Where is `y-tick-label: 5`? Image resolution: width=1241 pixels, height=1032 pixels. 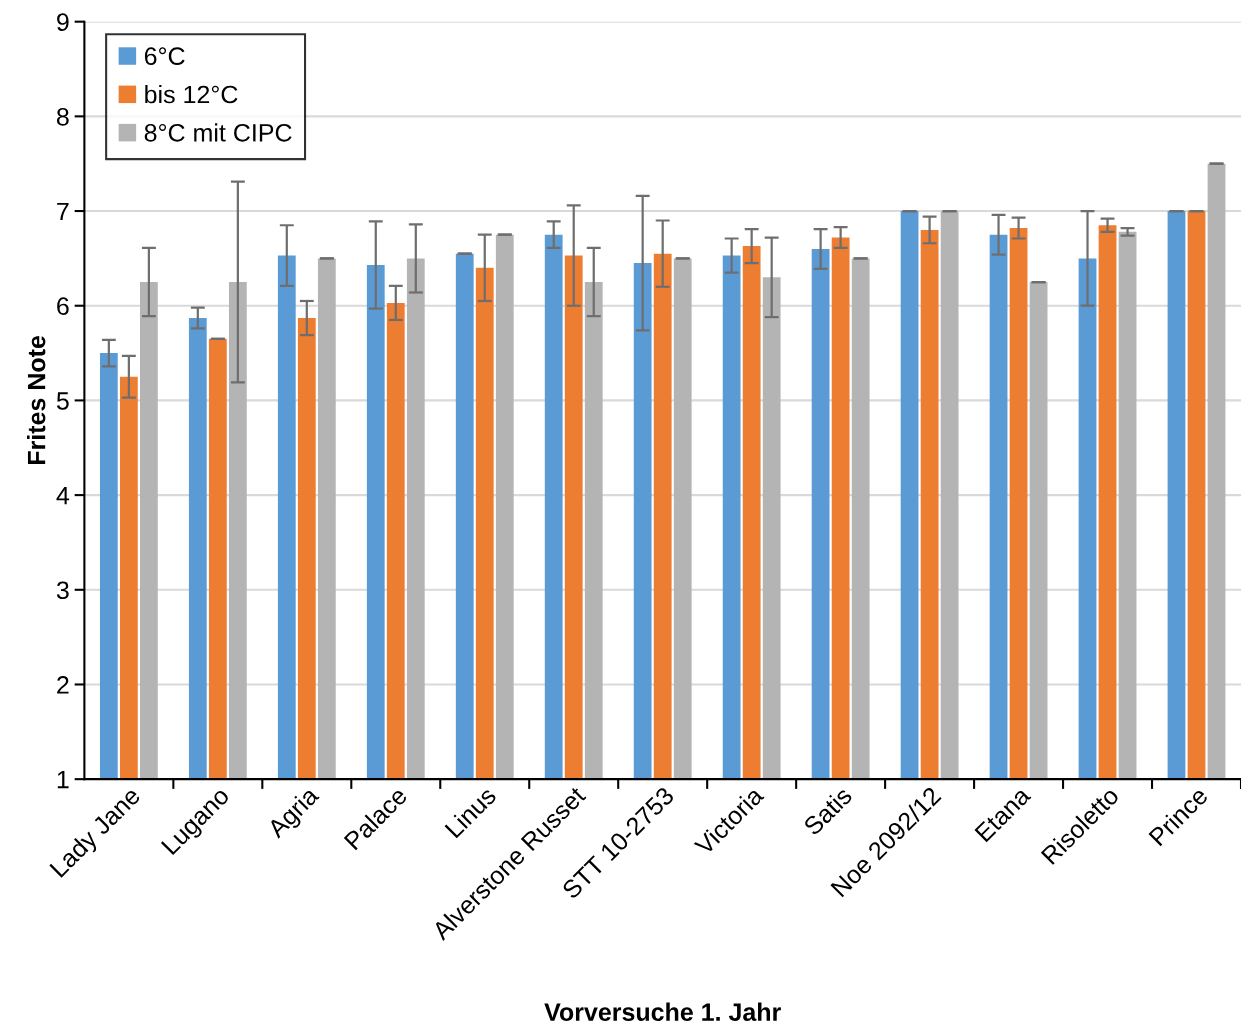 y-tick-label: 5 is located at coordinates (62, 401).